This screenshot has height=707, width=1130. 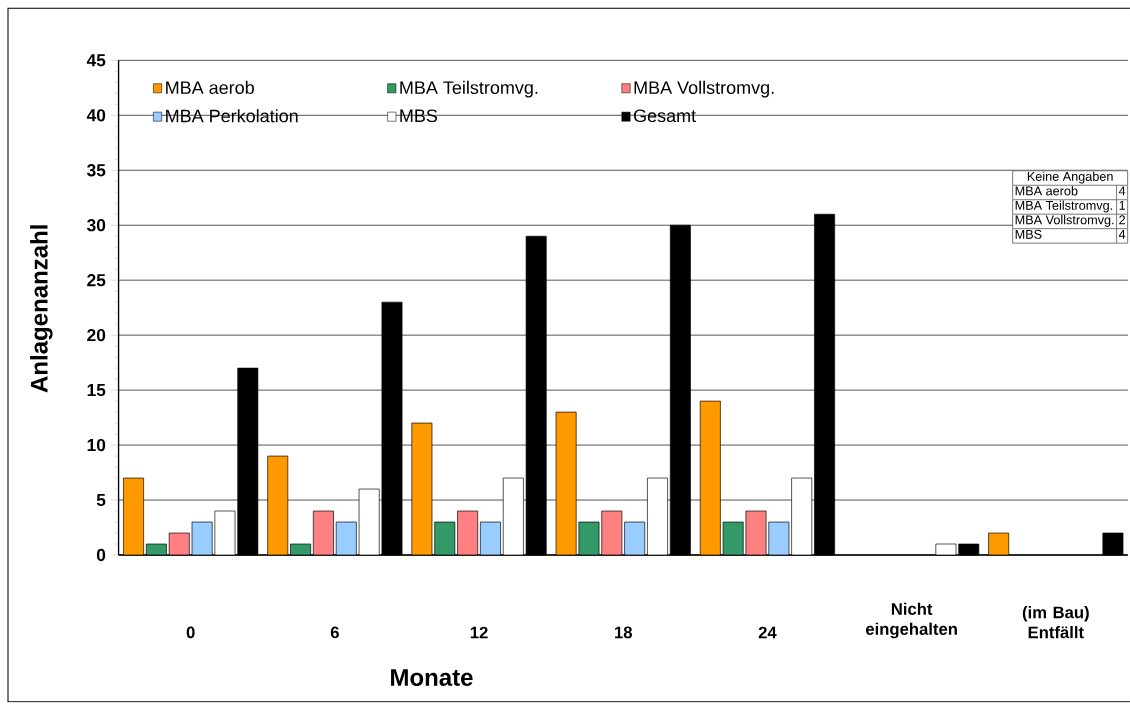 I want to click on annotation: 2, so click(x=1122, y=220).